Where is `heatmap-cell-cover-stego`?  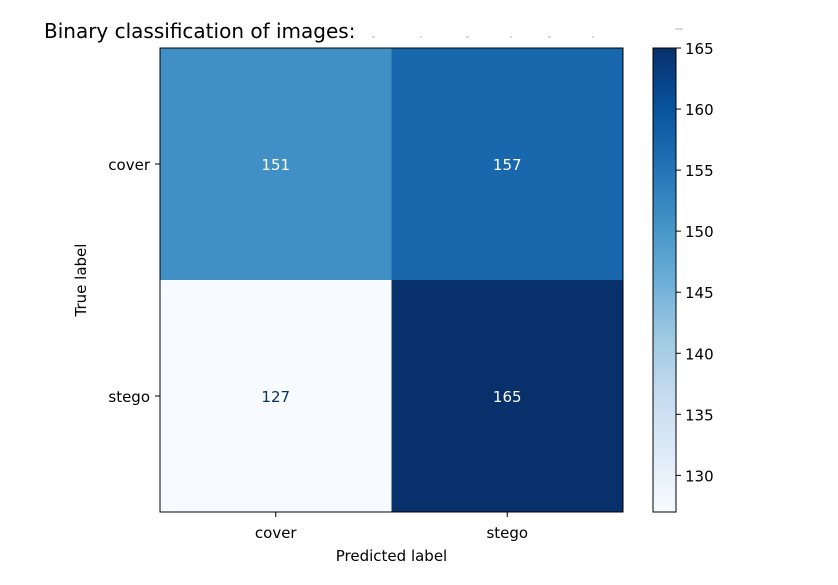 heatmap-cell-cover-stego is located at coordinates (507, 164).